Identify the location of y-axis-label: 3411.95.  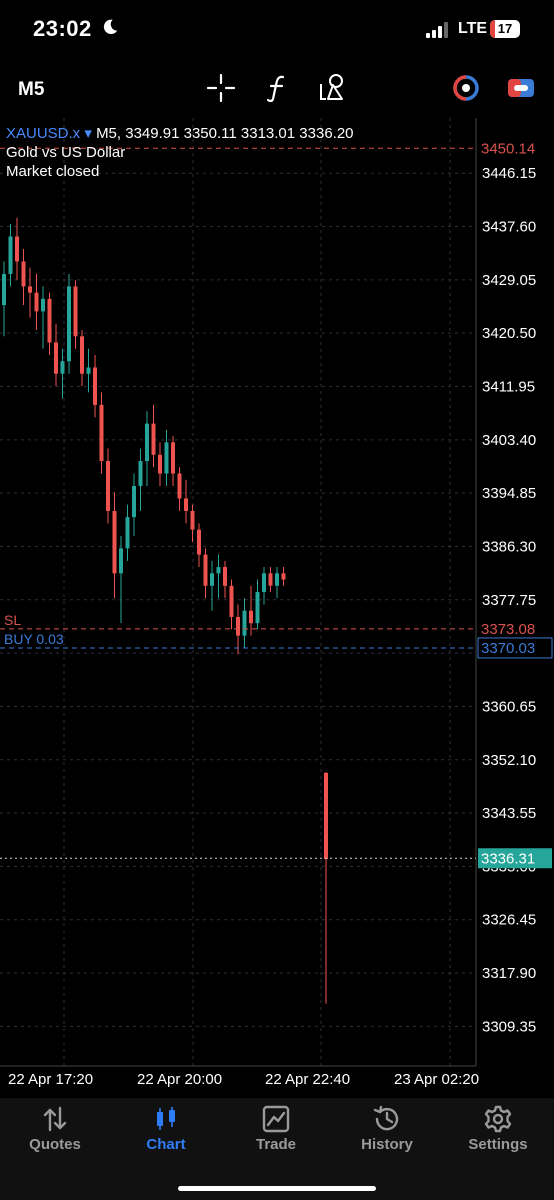
(508, 386).